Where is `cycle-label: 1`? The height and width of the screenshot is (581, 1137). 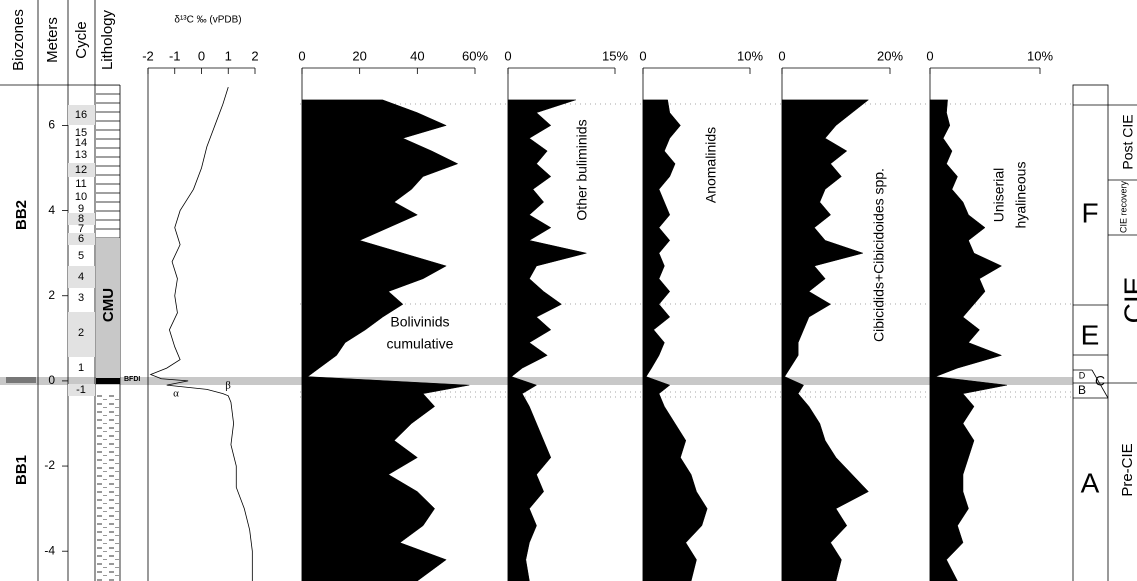 cycle-label: 1 is located at coordinates (81, 368).